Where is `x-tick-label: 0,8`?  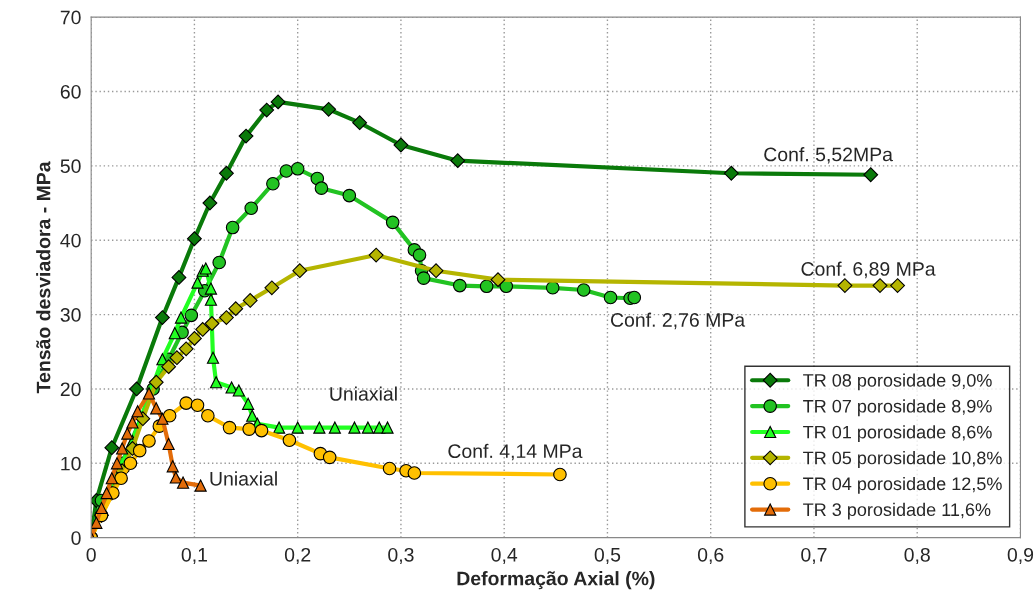 x-tick-label: 0,8 is located at coordinates (917, 555).